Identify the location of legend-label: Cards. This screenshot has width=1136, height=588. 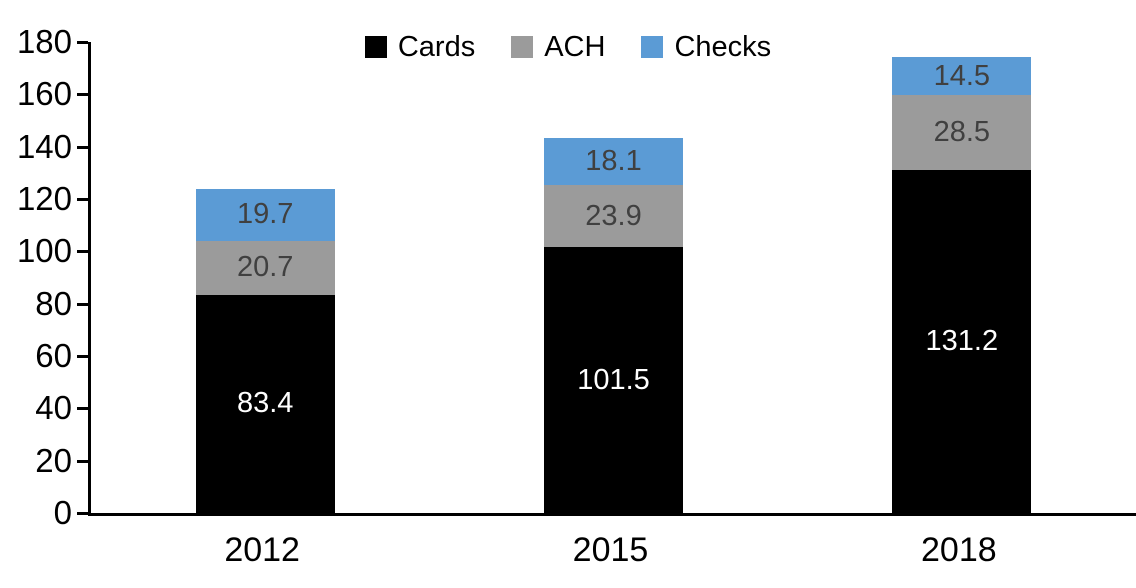
(436, 46).